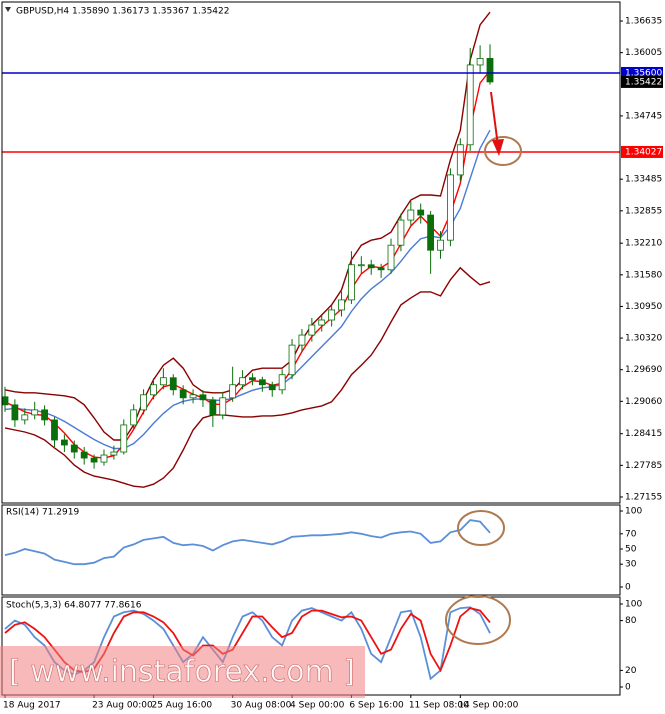  I want to click on y-tick-label: 0, so click(628, 688).